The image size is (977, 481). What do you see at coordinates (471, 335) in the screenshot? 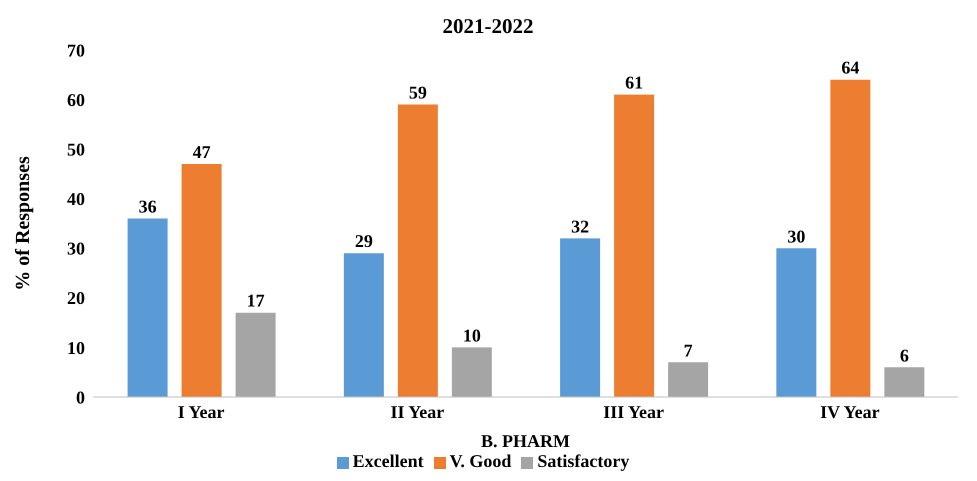
I see `data-label: 10` at bounding box center [471, 335].